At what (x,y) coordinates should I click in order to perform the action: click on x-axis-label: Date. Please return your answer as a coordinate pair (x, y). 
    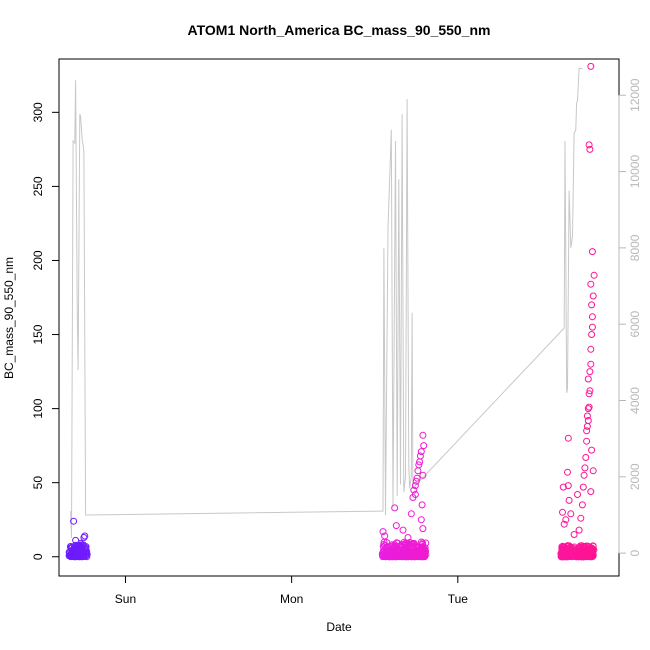
    Looking at the image, I should click on (339, 627).